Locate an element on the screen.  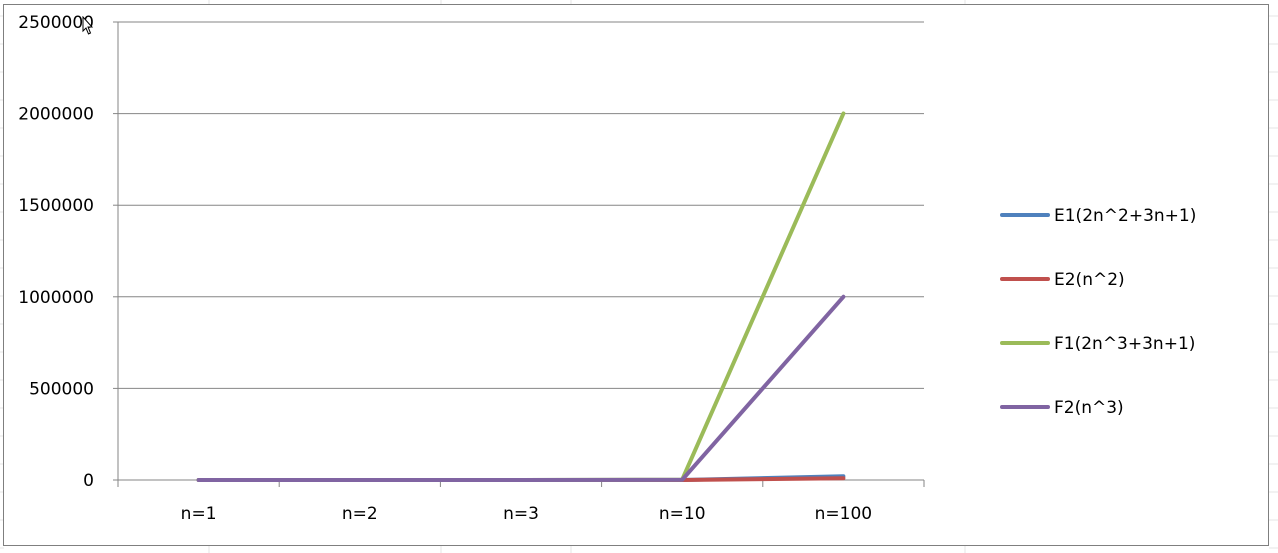
x-tick-label: n=100 is located at coordinates (843, 514).